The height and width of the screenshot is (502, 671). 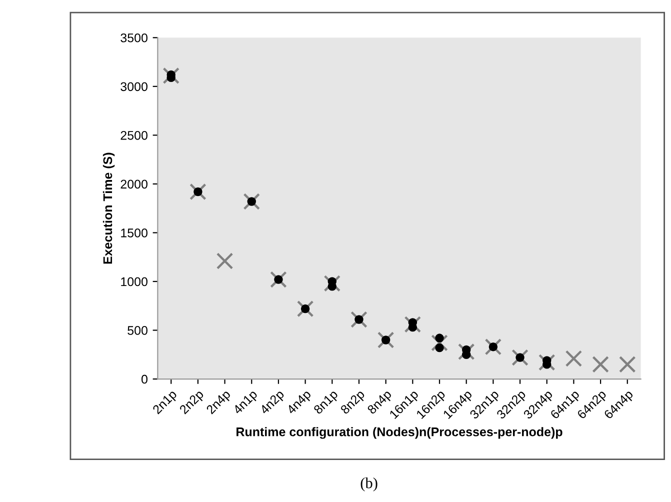 I want to click on y-tick-label: 3500, so click(x=134, y=37).